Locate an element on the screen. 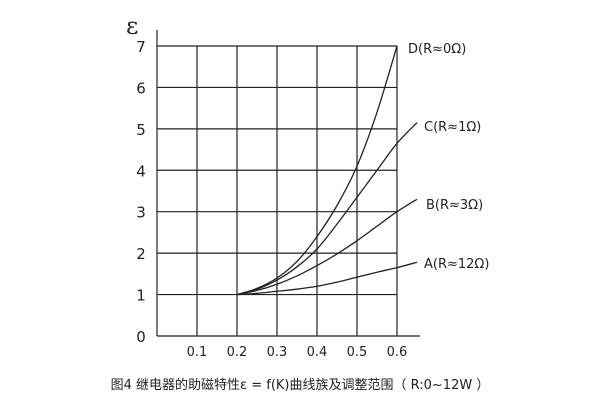  x-tick-label: 0.1 is located at coordinates (197, 352).